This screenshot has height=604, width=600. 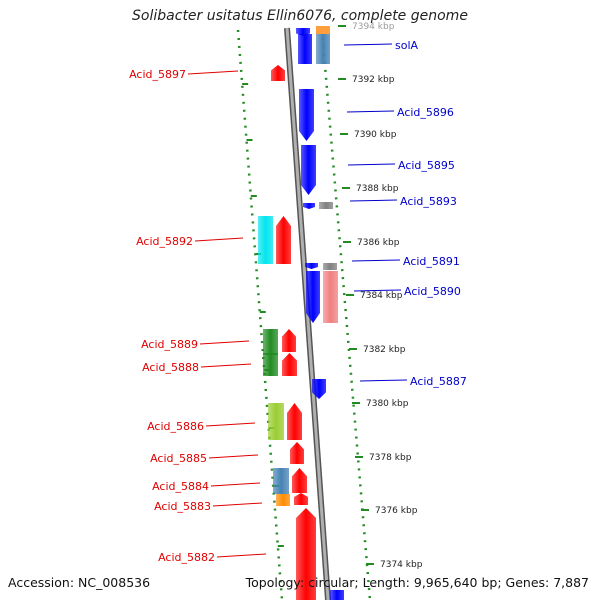 What do you see at coordinates (396, 511) in the screenshot?
I see `scale-label: 7376 kbp` at bounding box center [396, 511].